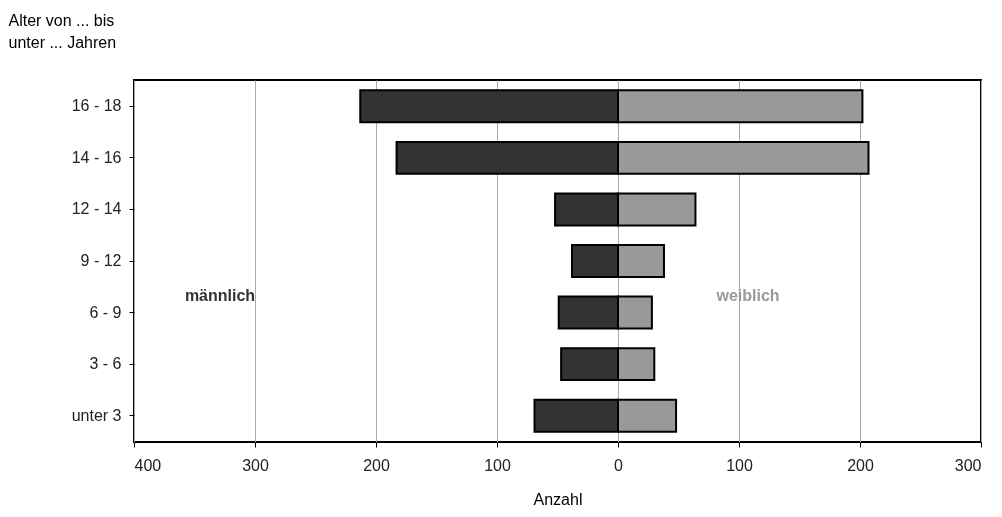 The height and width of the screenshot is (517, 1002). What do you see at coordinates (105, 312) in the screenshot?
I see `y-tick-label: 6 - 9` at bounding box center [105, 312].